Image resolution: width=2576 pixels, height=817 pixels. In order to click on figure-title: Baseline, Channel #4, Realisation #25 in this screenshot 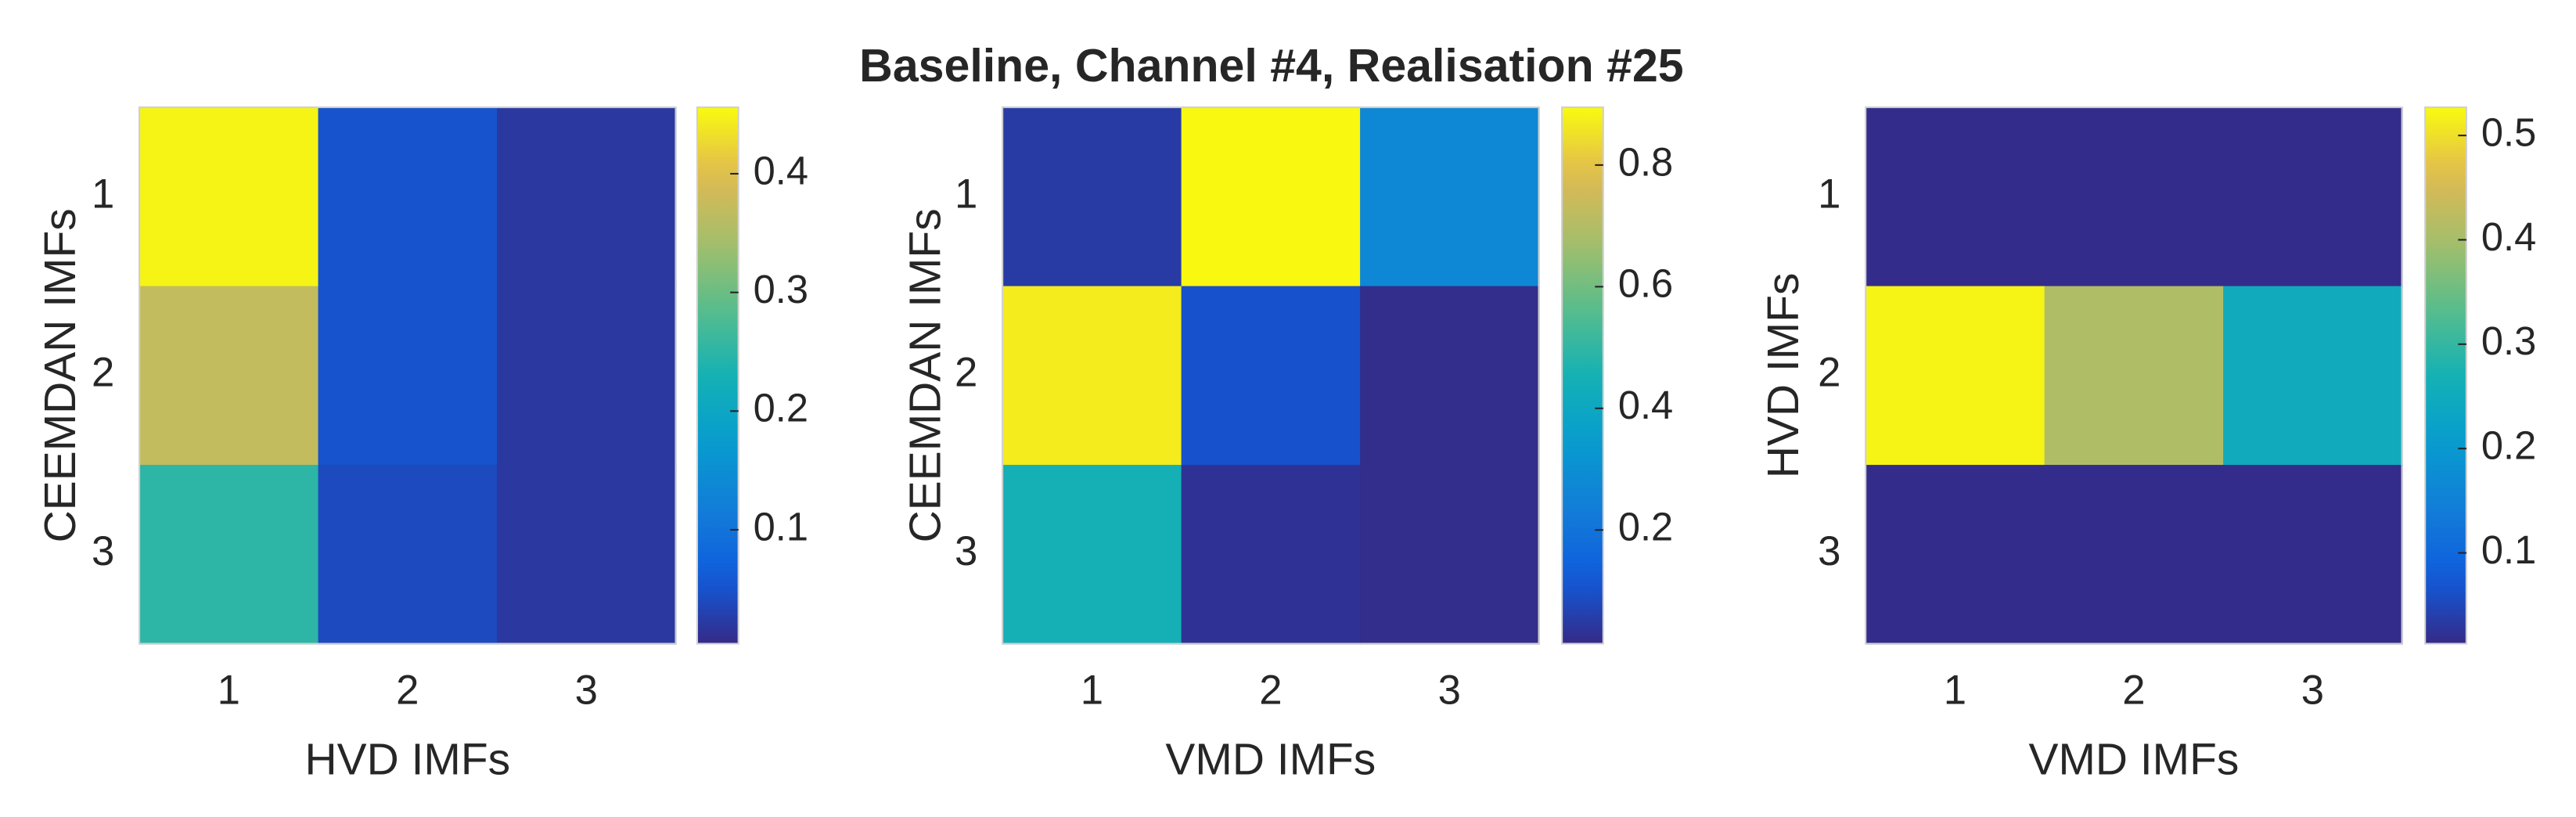, I will do `click(1271, 66)`.